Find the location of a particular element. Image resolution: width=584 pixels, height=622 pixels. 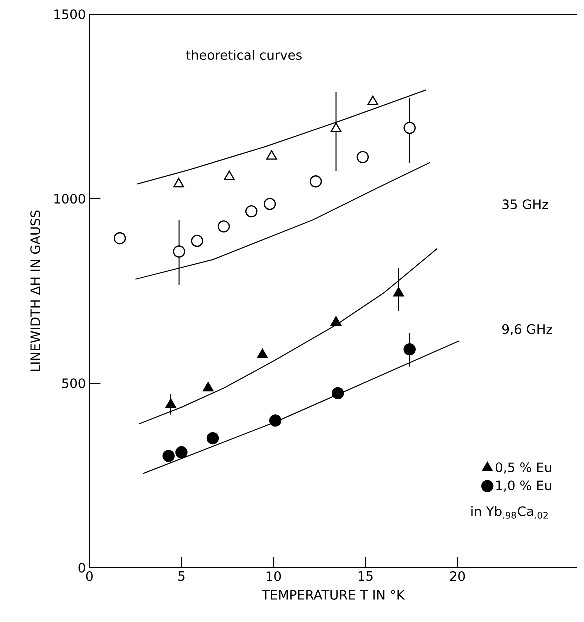

annotation: 9,6 GHz is located at coordinates (527, 330).